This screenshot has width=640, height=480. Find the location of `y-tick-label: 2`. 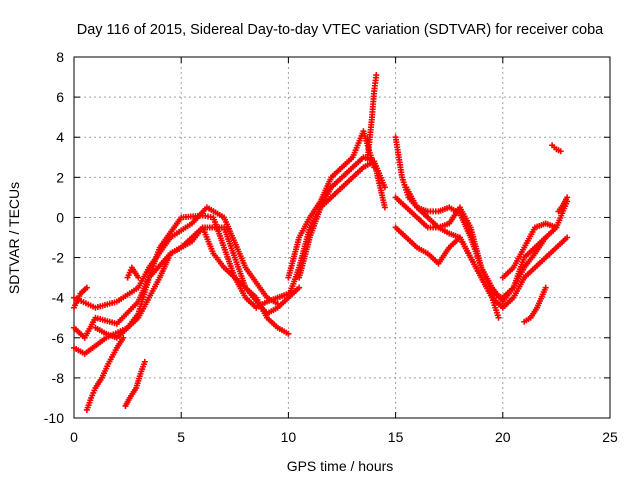

y-tick-label: 2 is located at coordinates (60, 177).